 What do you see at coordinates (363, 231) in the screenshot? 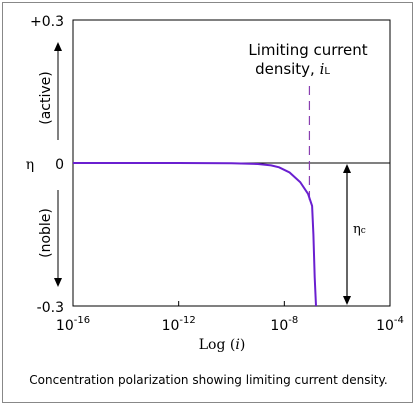
I see `eta-c-sub: c` at bounding box center [363, 231].